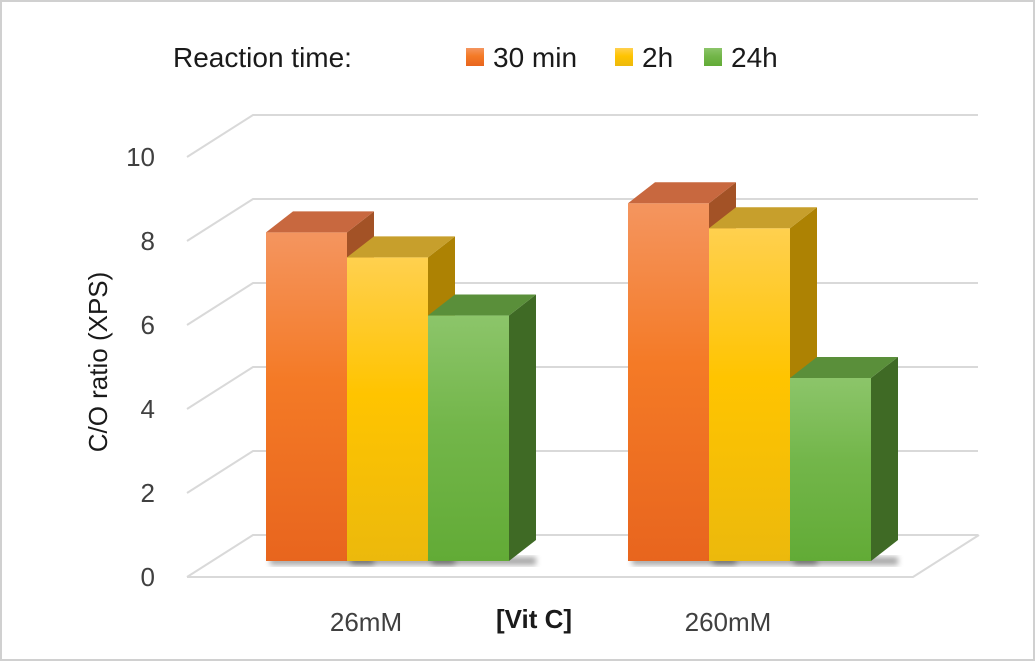 The height and width of the screenshot is (661, 1035). Describe the element at coordinates (148, 241) in the screenshot. I see `y-tick-label: 8` at that location.